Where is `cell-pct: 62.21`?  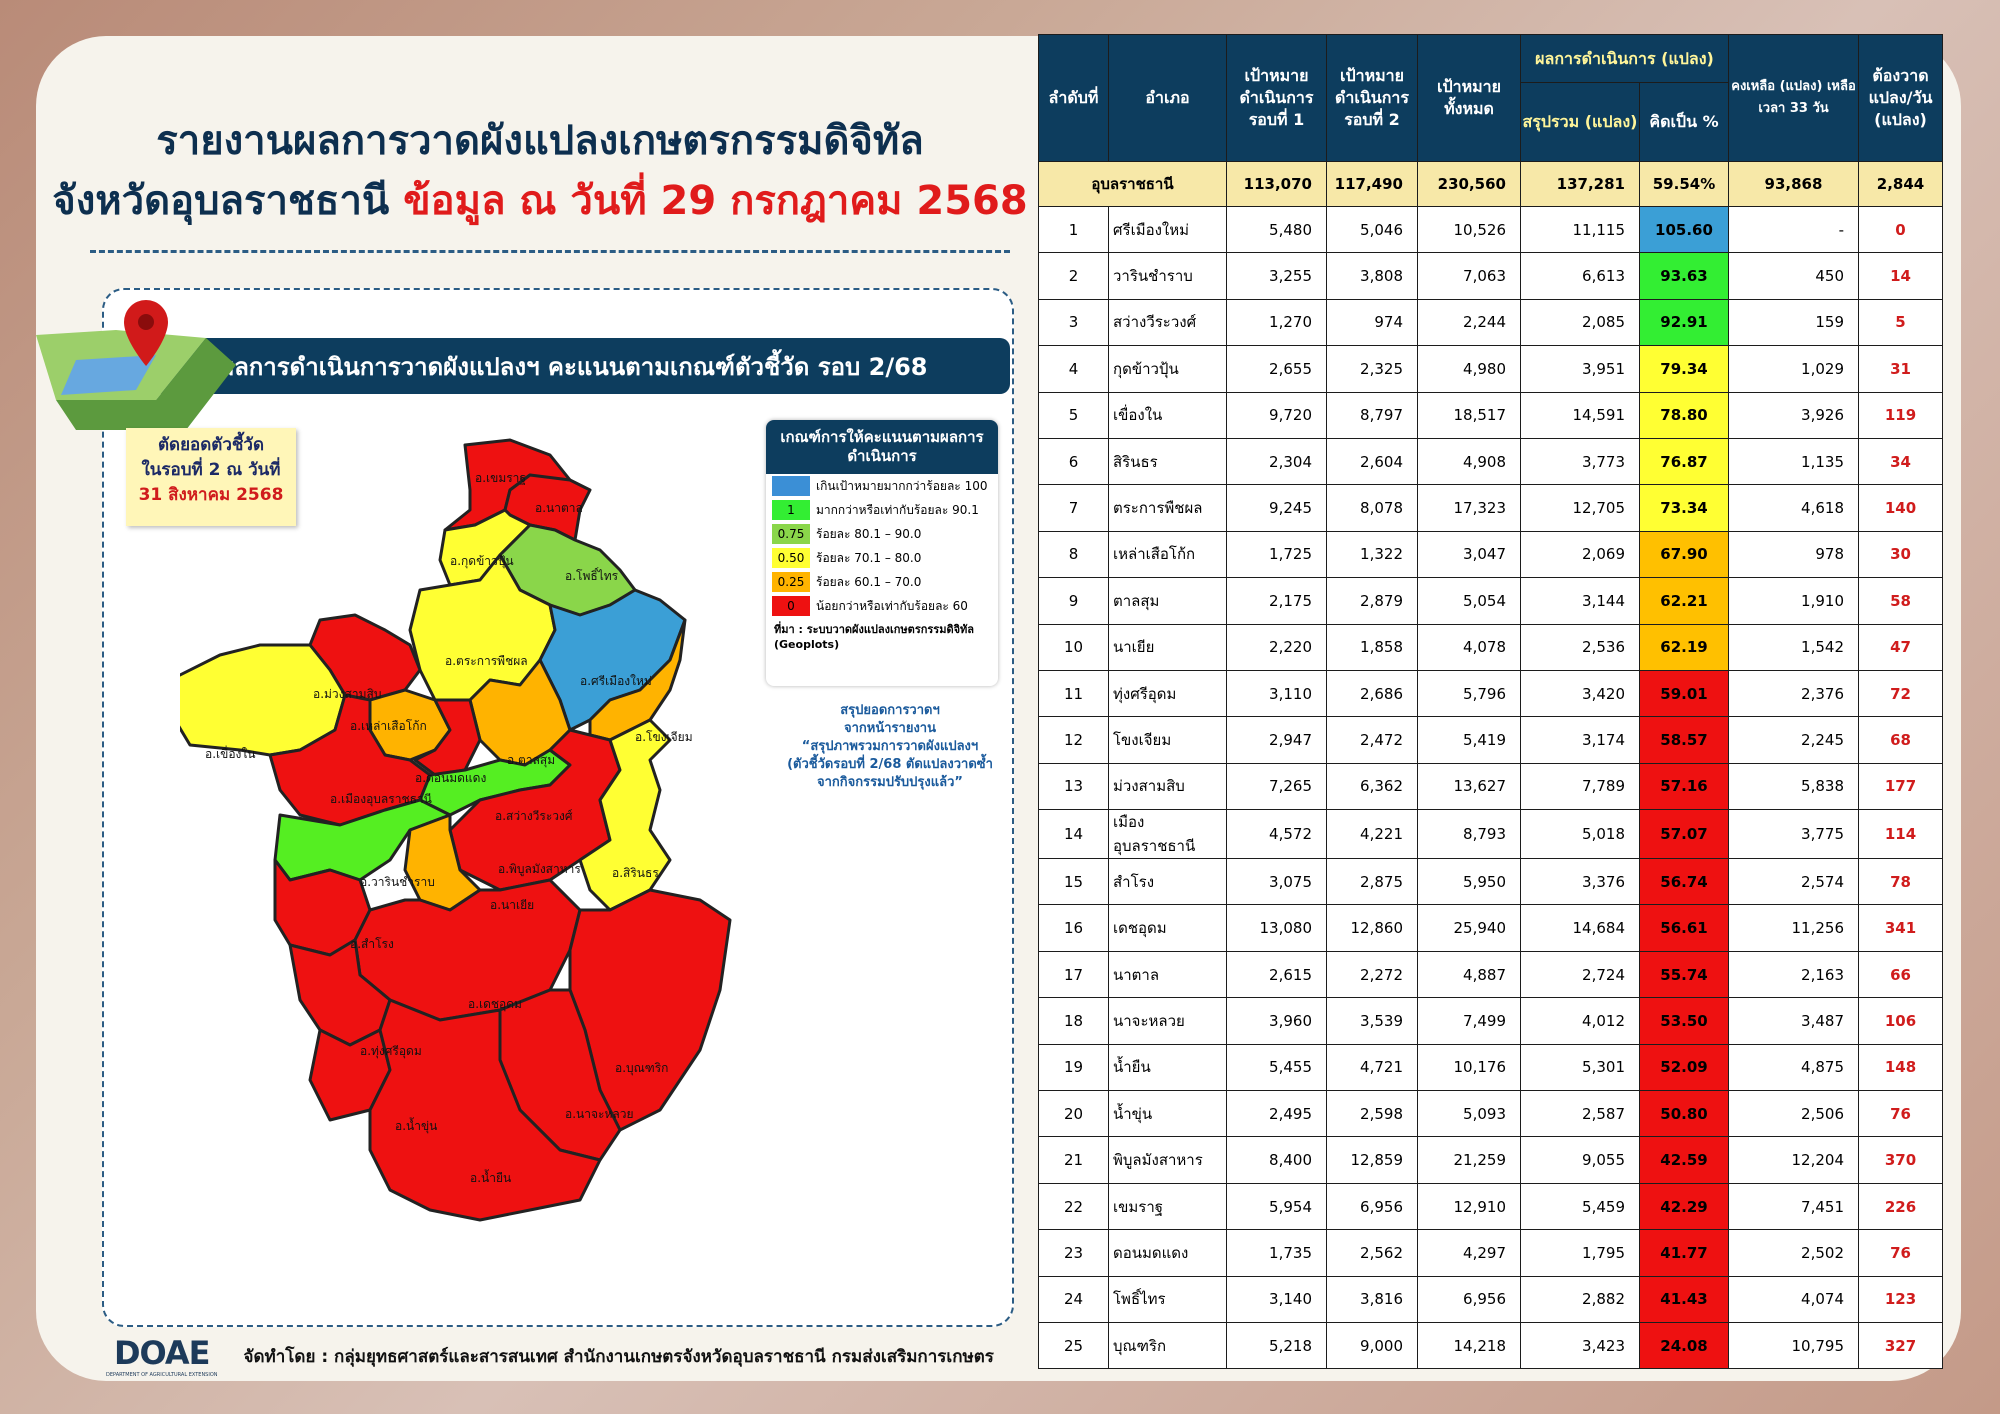 cell-pct: 62.21 is located at coordinates (1684, 601).